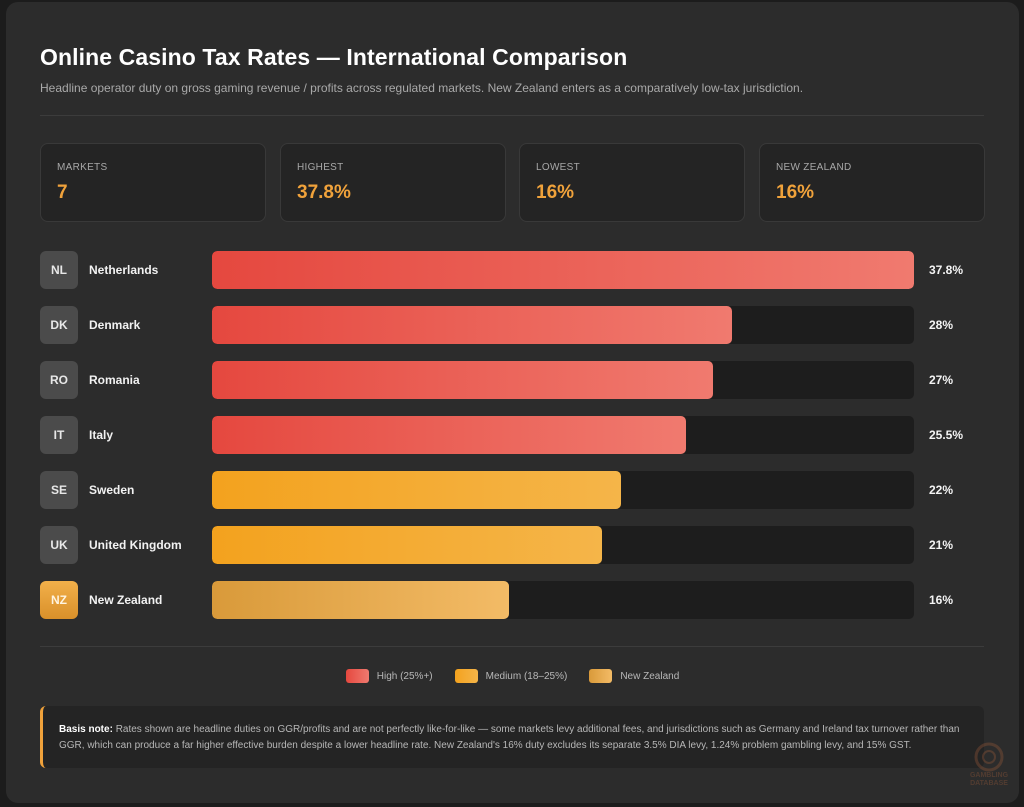 The image size is (1024, 807). What do you see at coordinates (153, 182) in the screenshot?
I see `stat-markets: MARKETS 7` at bounding box center [153, 182].